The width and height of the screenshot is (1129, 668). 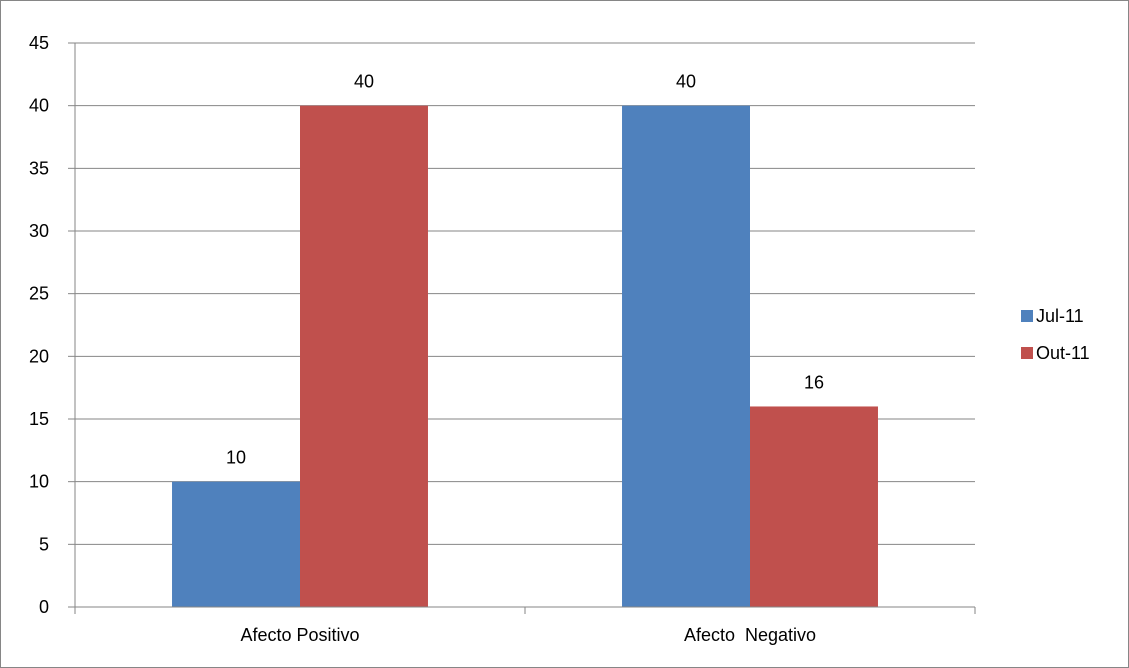 I want to click on data-label: 16, so click(x=814, y=382).